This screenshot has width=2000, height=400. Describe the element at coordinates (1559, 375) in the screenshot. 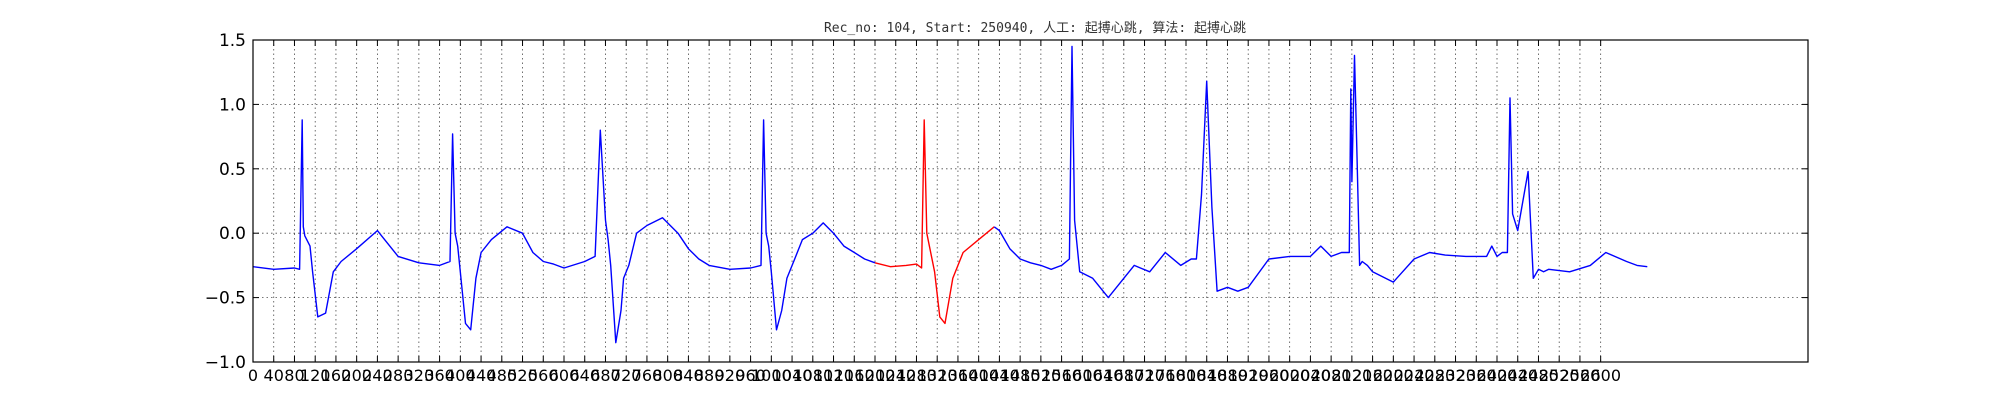

I see `x-tick-label: 2520` at that location.